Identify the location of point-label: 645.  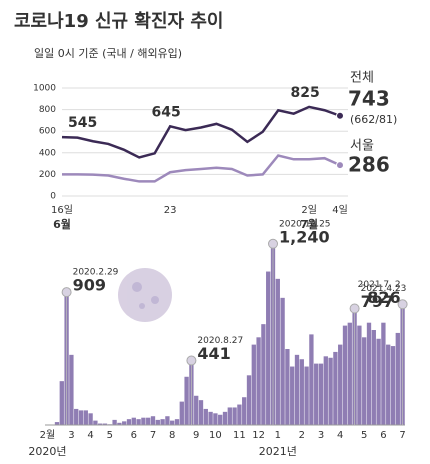
(165, 112).